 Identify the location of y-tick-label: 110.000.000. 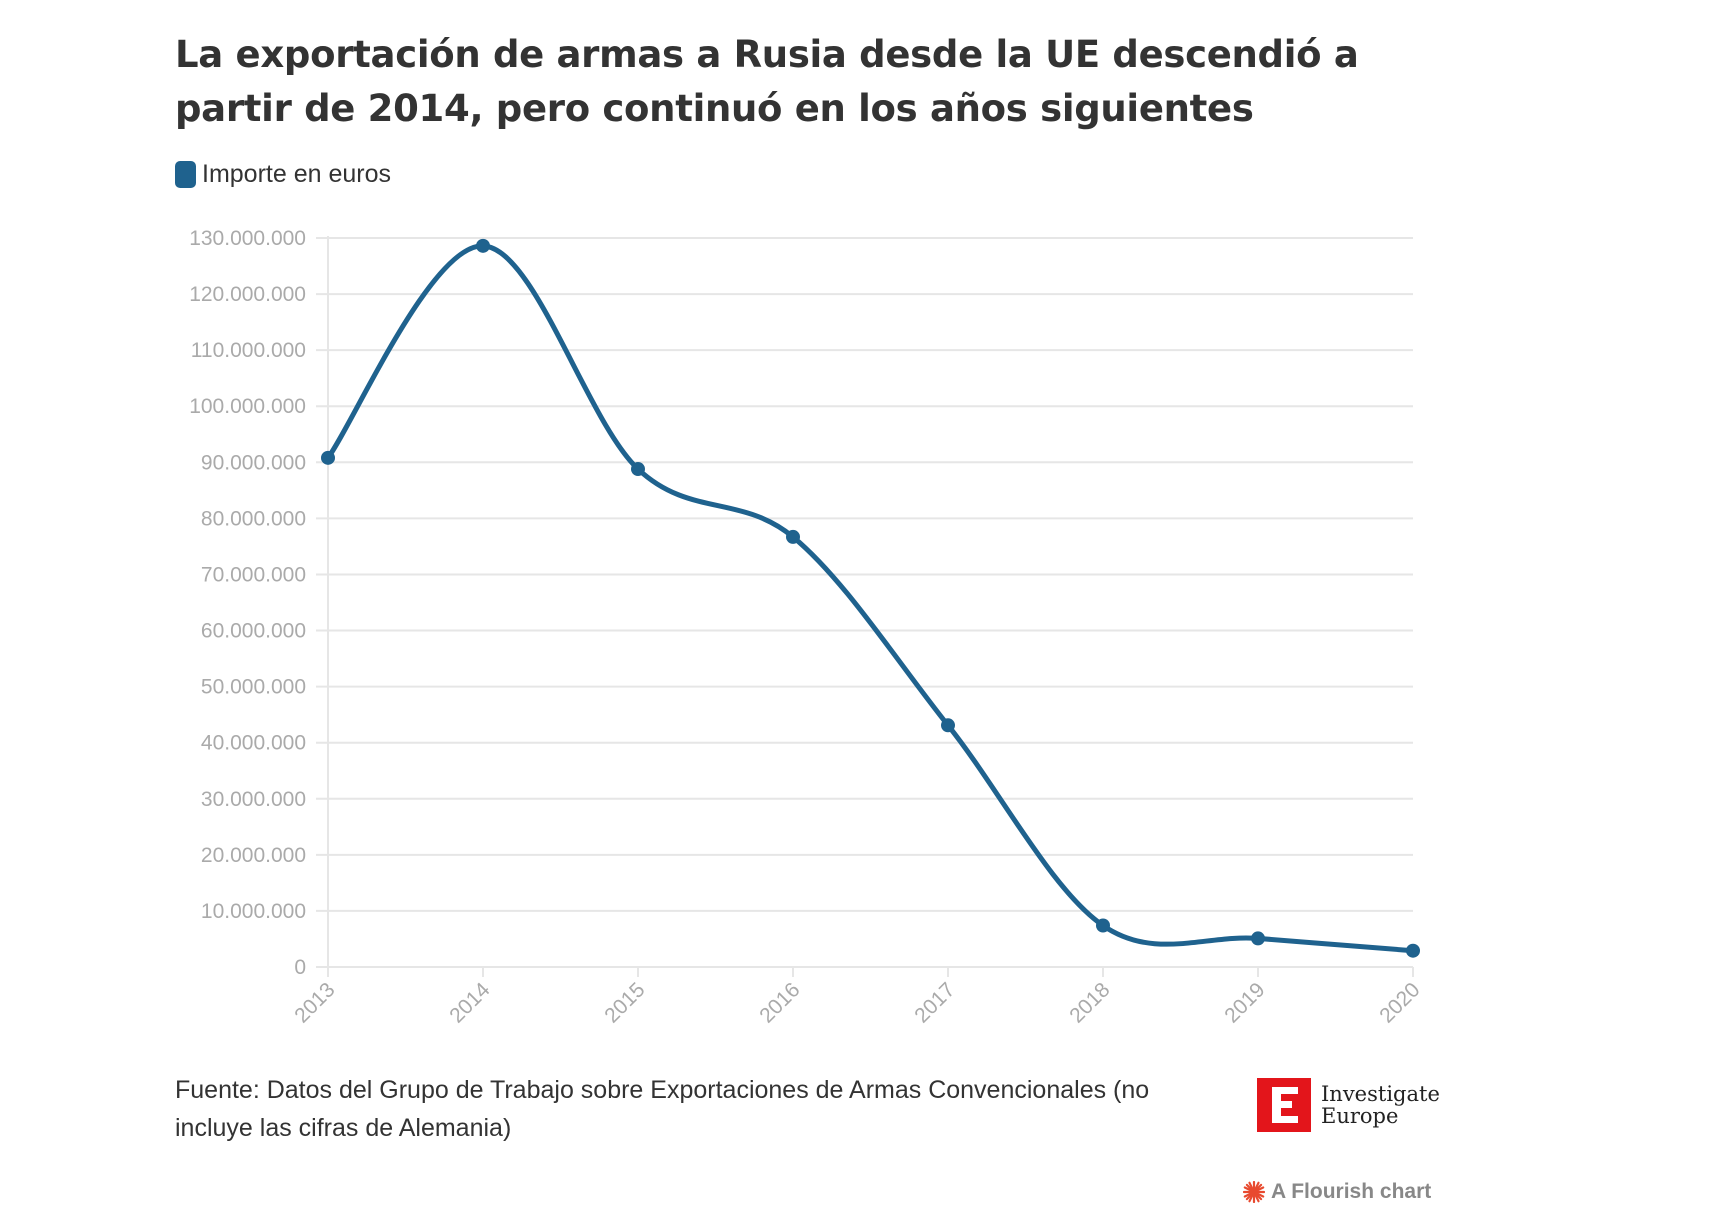
(248, 350).